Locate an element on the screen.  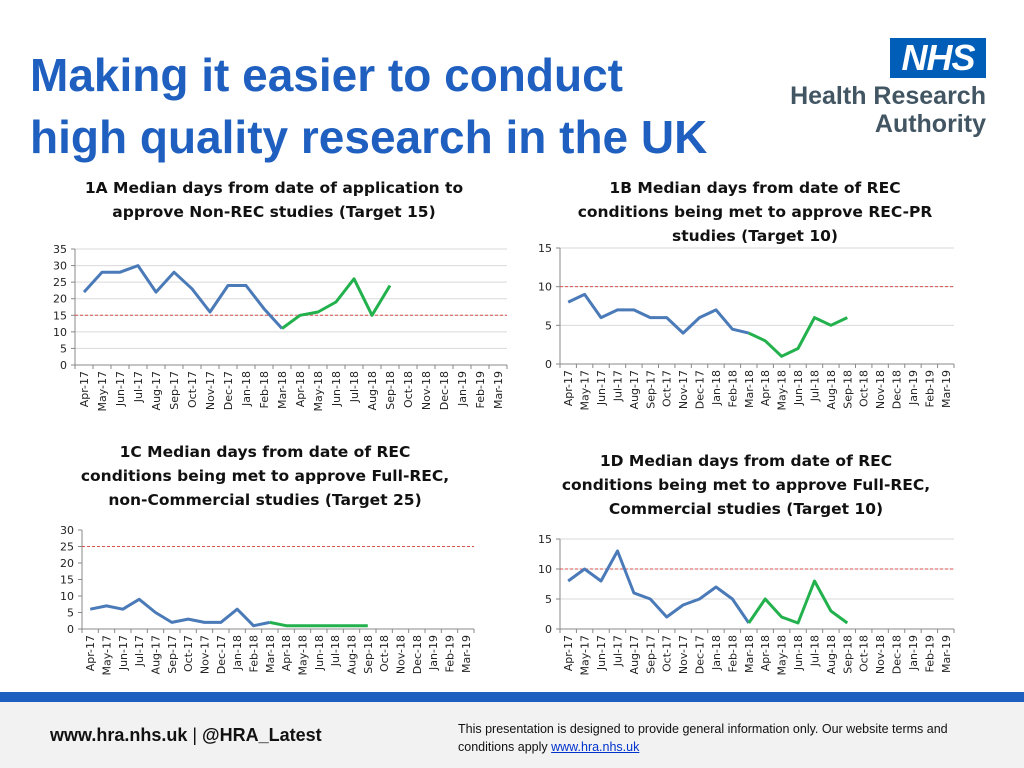
1c-x-tick-label: Dec-18 is located at coordinates (417, 654).